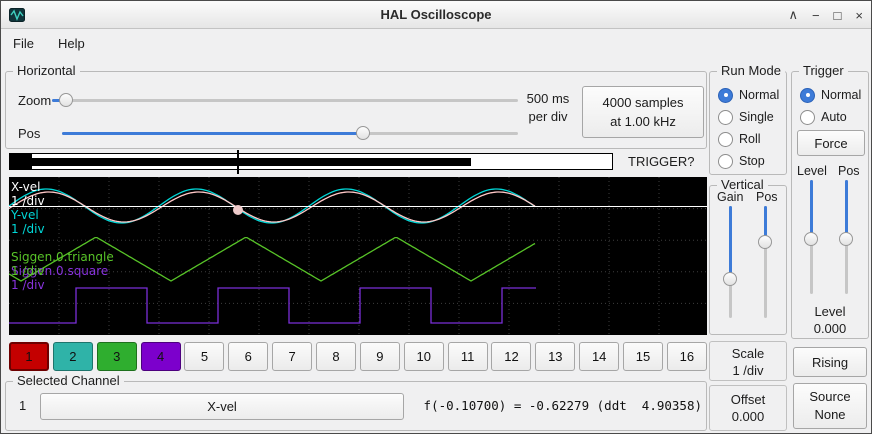  I want to click on trace-label: Siggen.0.triangle, so click(62, 257).